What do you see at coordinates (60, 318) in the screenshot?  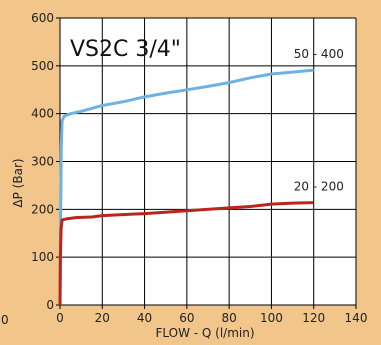 I see `x-tick-label: 0` at bounding box center [60, 318].